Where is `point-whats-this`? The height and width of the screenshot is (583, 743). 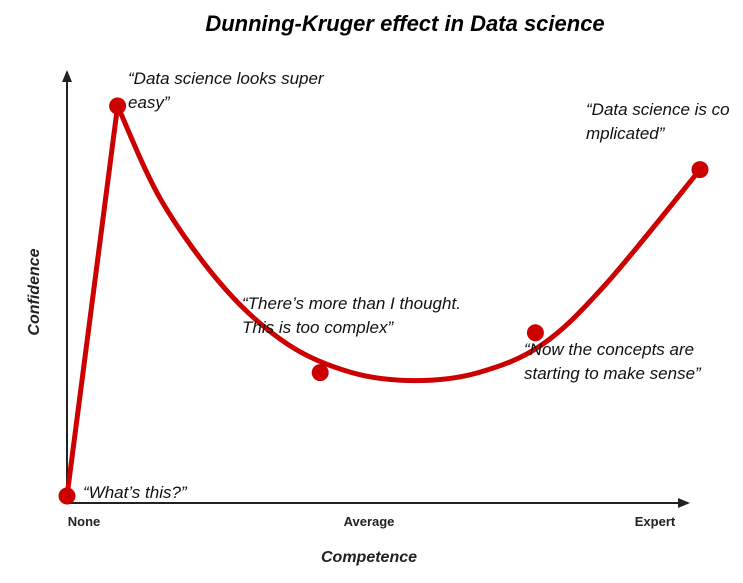 point-whats-this is located at coordinates (67, 496).